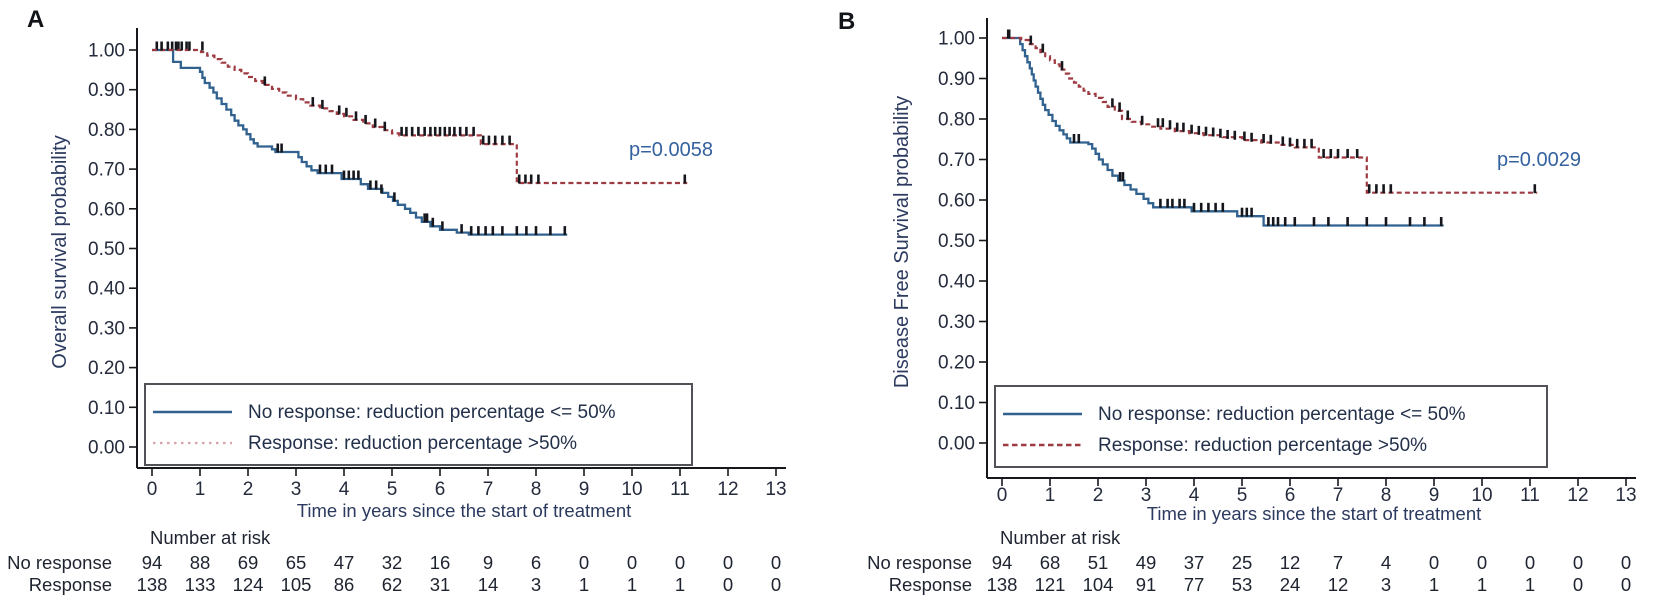 The width and height of the screenshot is (1654, 601). What do you see at coordinates (392, 584) in the screenshot?
I see `risk-count: 62` at bounding box center [392, 584].